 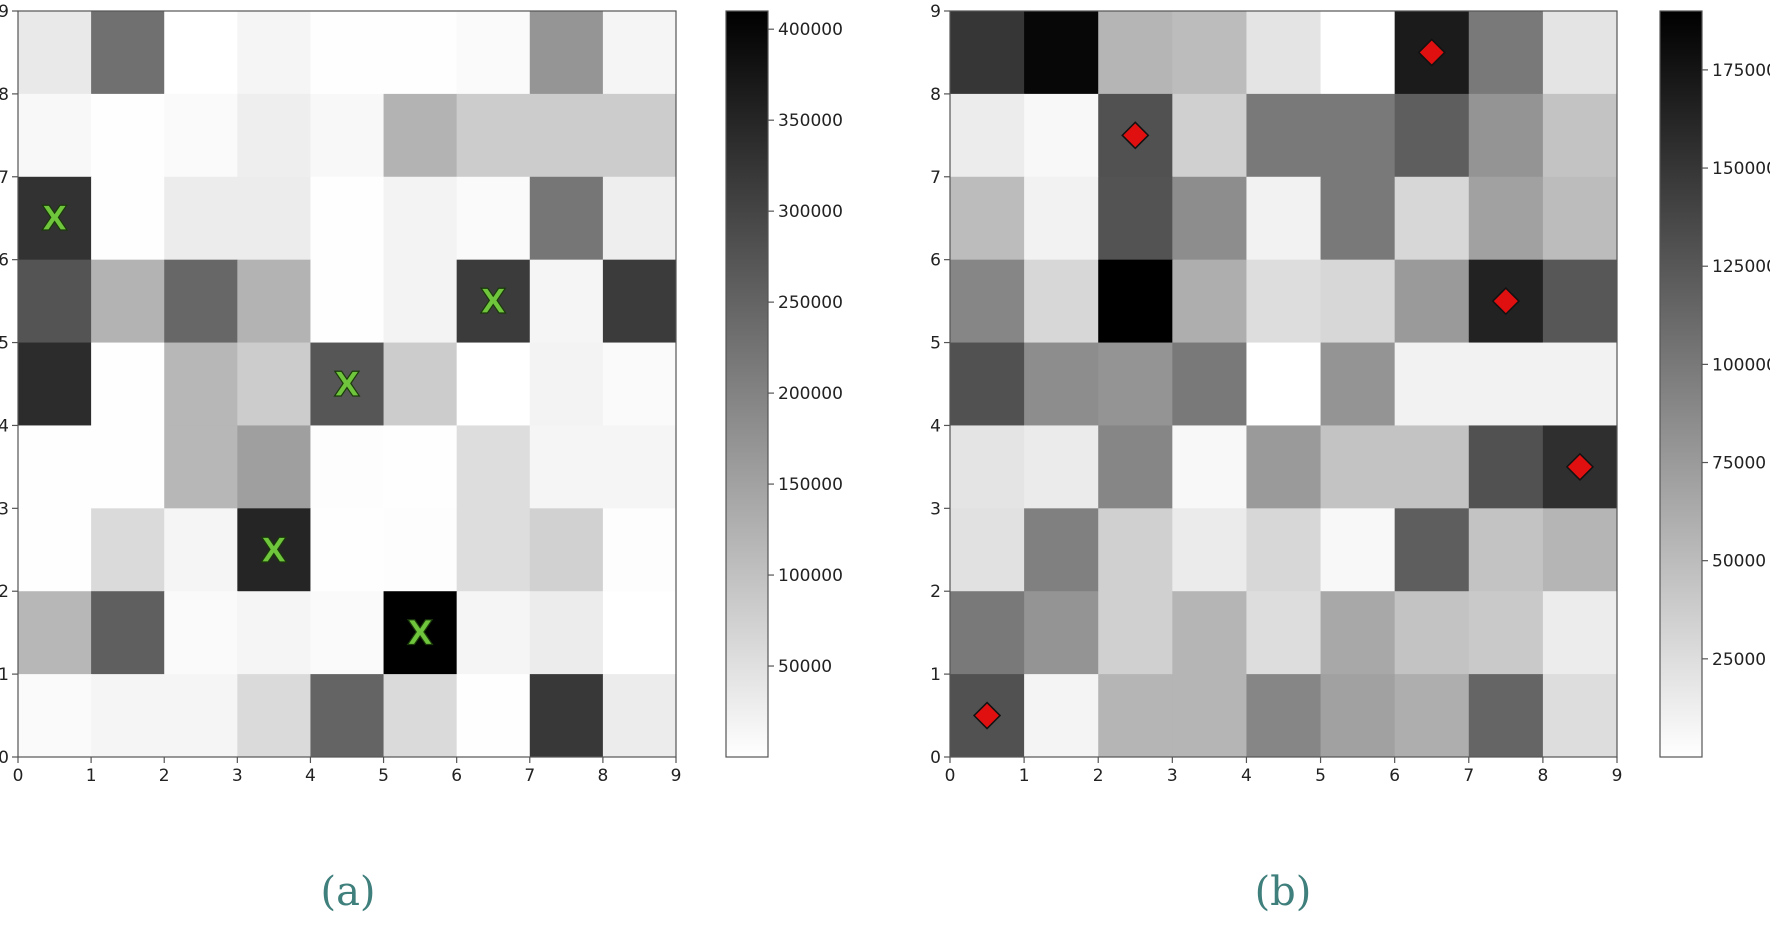 I want to click on x-marker: X, so click(x=274, y=551).